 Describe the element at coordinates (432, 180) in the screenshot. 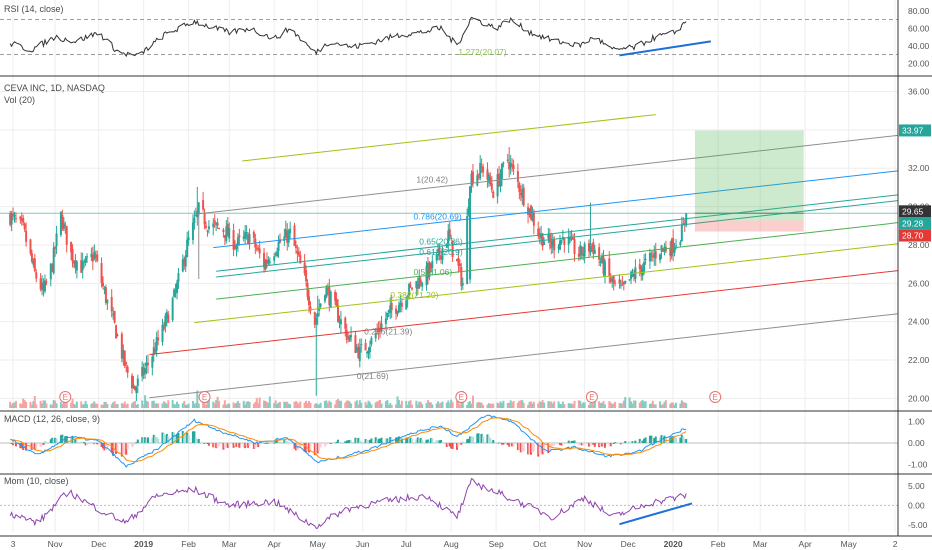

I see `fib-label: 1(20.42)` at that location.